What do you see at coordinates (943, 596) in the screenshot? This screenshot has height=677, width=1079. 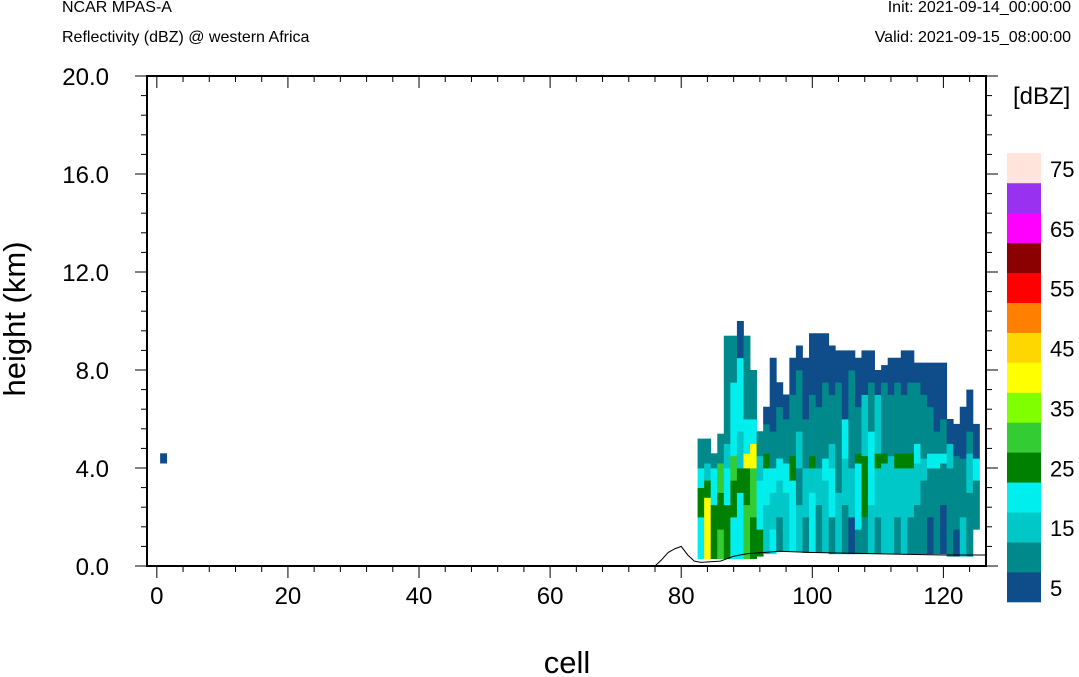 I see `x-tick-label: 120` at bounding box center [943, 596].